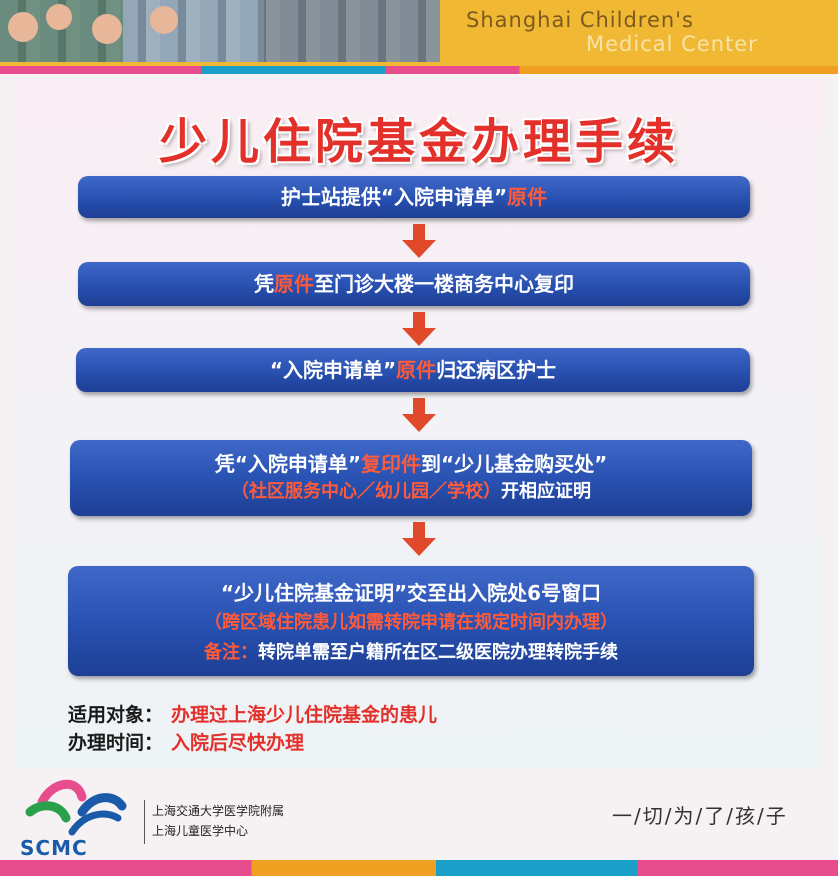  What do you see at coordinates (672, 44) in the screenshot?
I see `header-title-line2: Medical Center` at bounding box center [672, 44].